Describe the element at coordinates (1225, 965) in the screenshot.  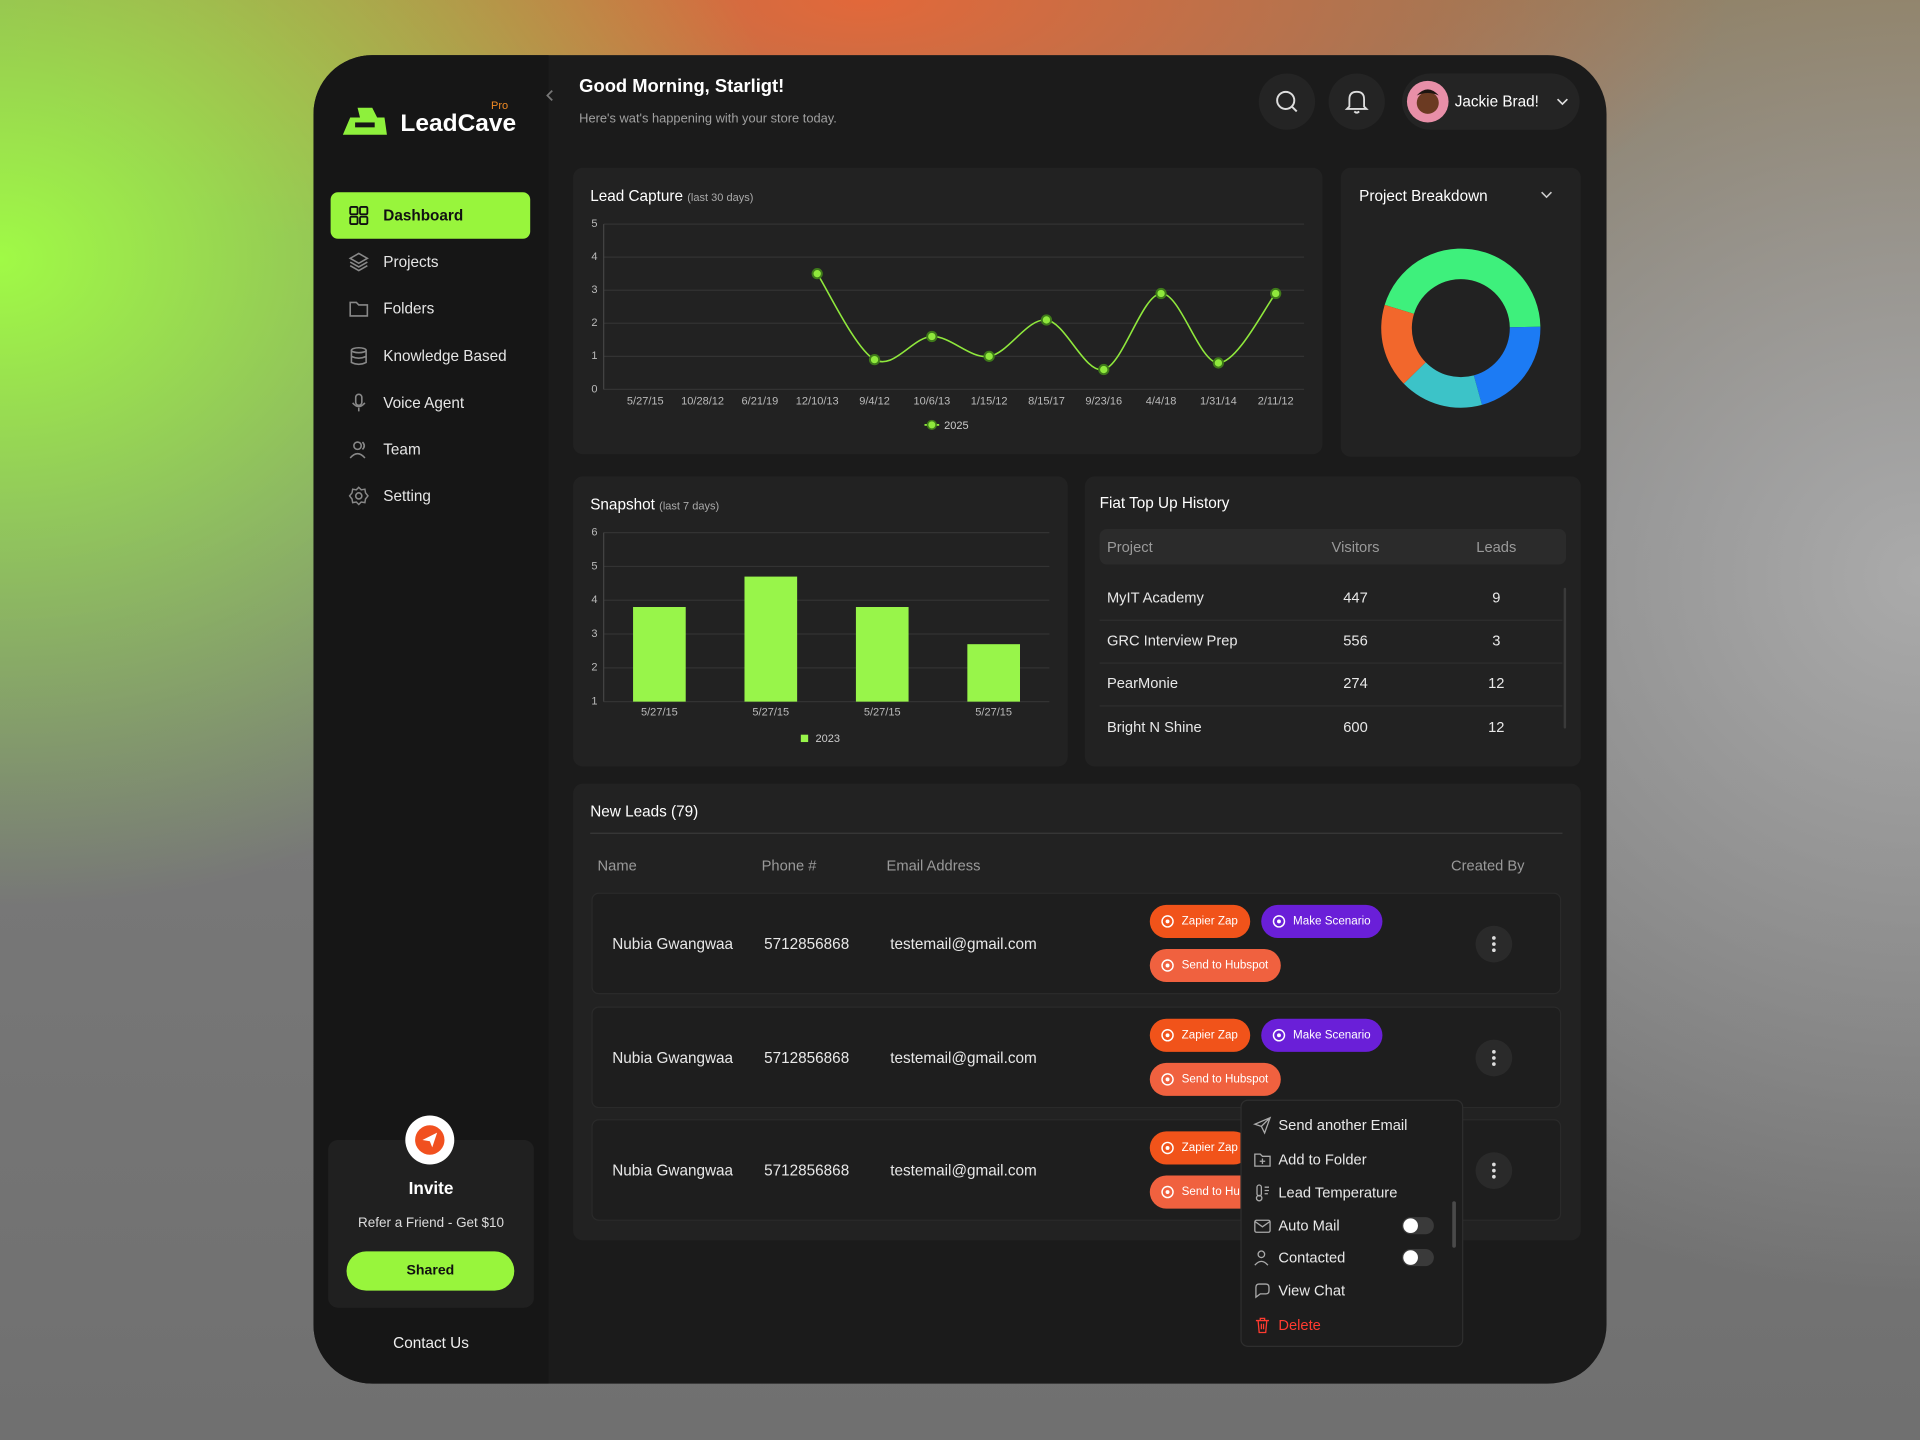
I see `action-label: Send to Hubspot` at that location.